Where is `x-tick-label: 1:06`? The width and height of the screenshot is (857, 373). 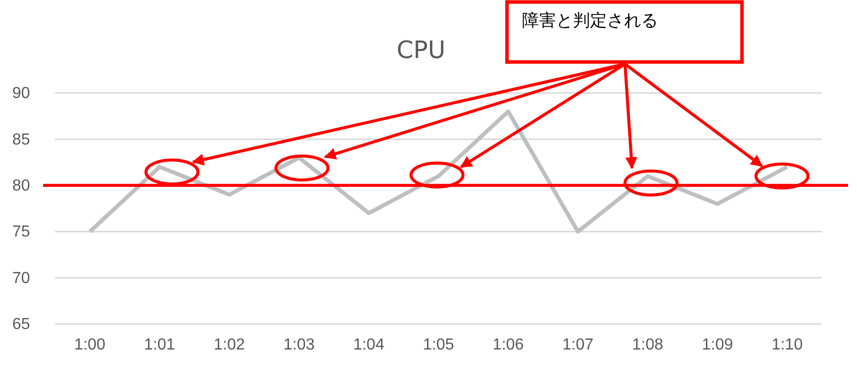
x-tick-label: 1:06 is located at coordinates (508, 345).